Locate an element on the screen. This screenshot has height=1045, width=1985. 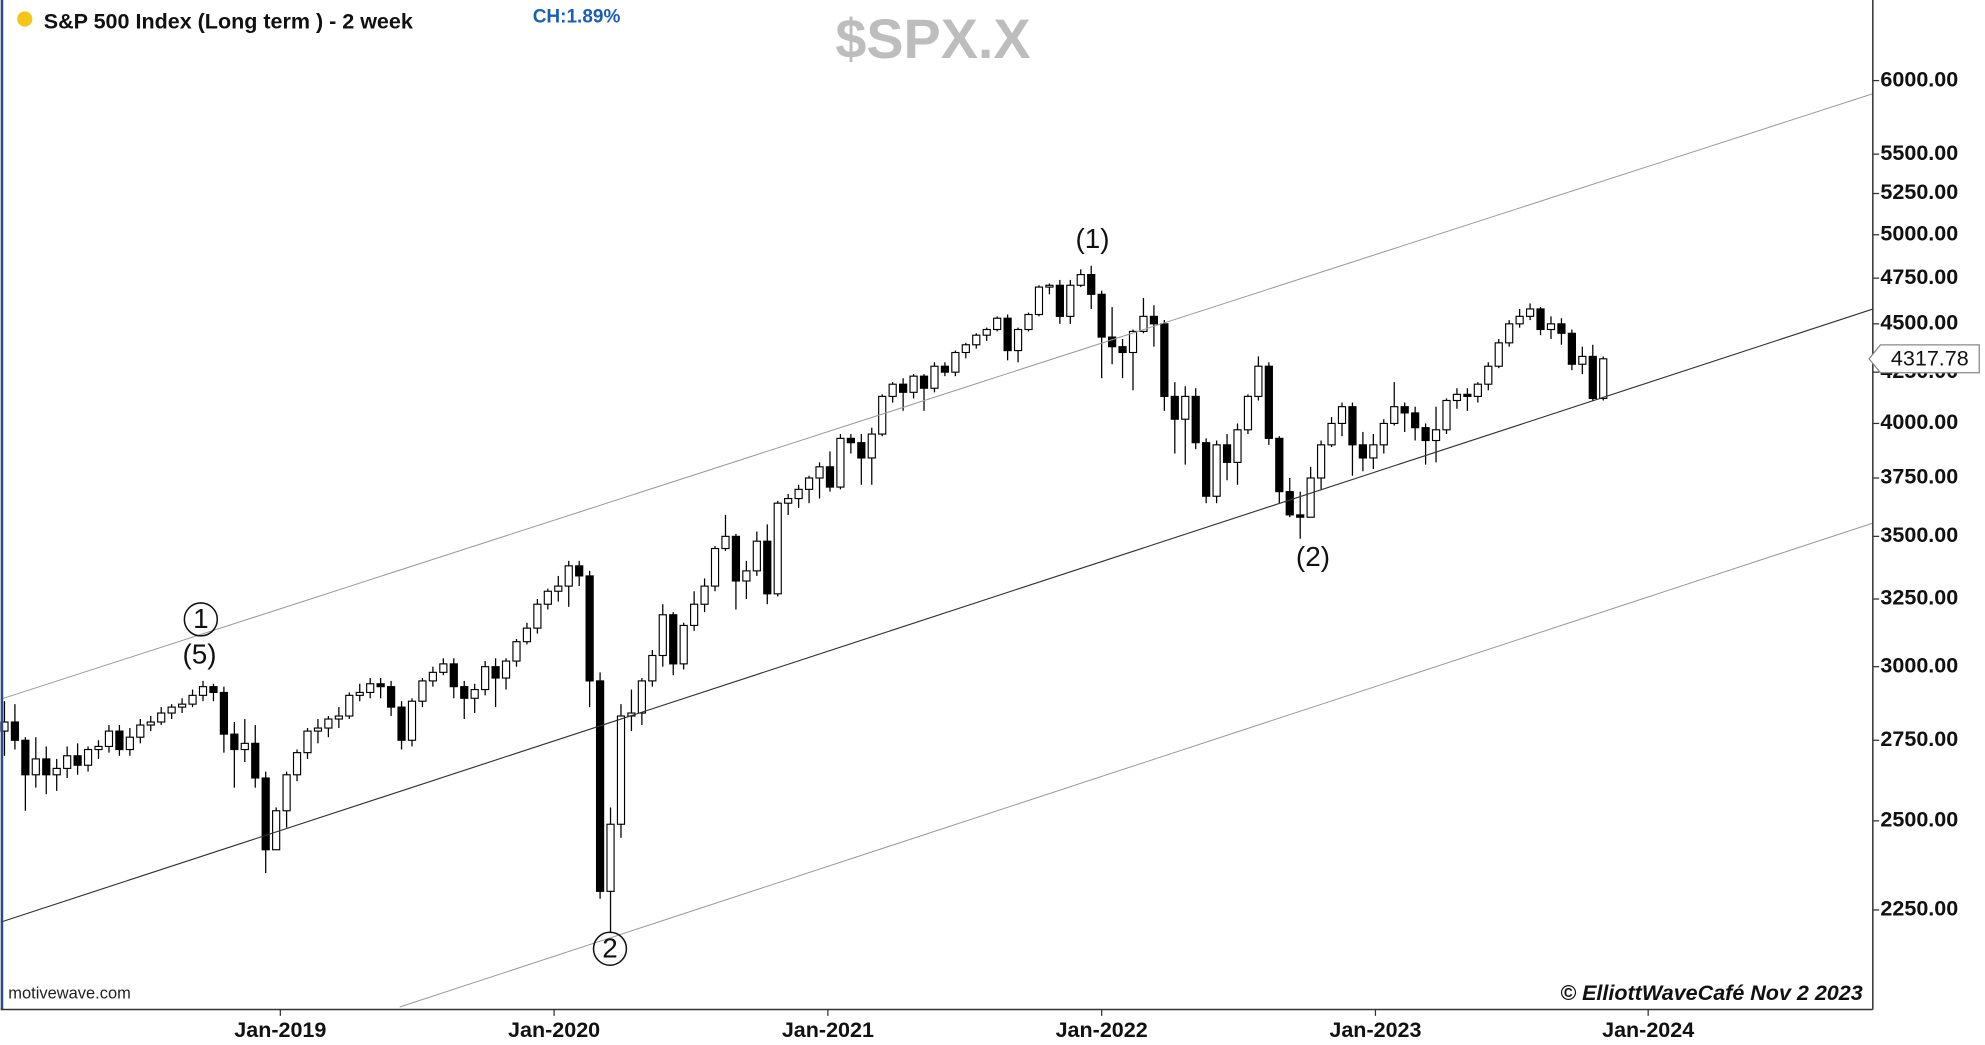
y-tick-label: 5000.00 is located at coordinates (1919, 233).